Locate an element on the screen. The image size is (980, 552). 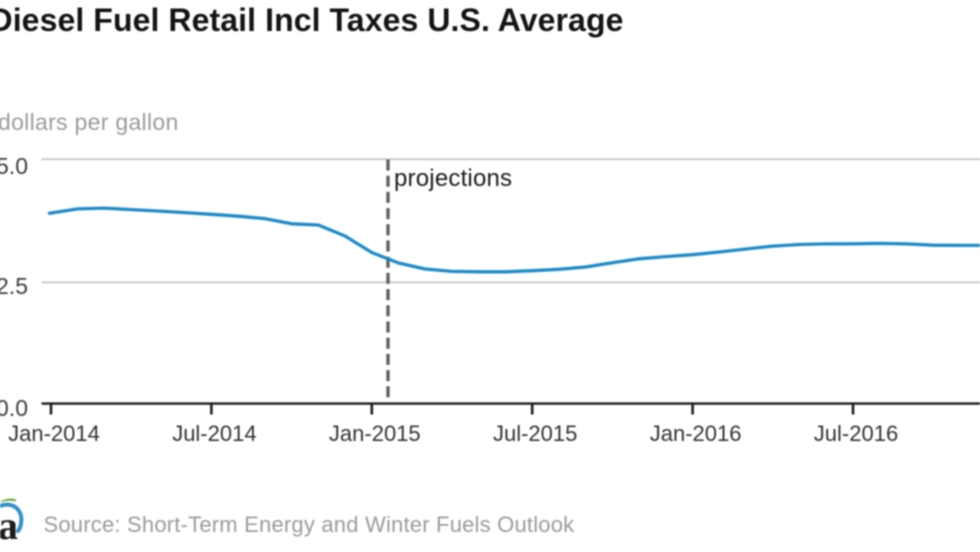
svg-text: a is located at coordinates (9, 525).